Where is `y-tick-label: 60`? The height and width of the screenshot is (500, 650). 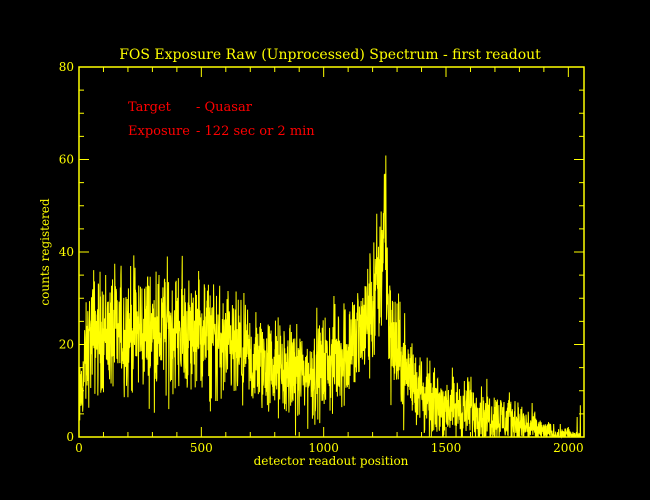 y-tick-label: 60 is located at coordinates (66, 160).